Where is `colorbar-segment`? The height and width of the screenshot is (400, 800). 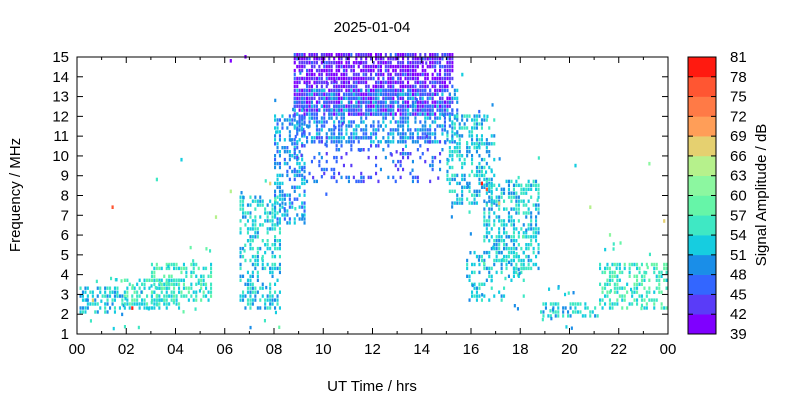
colorbar-segment is located at coordinates (702, 245).